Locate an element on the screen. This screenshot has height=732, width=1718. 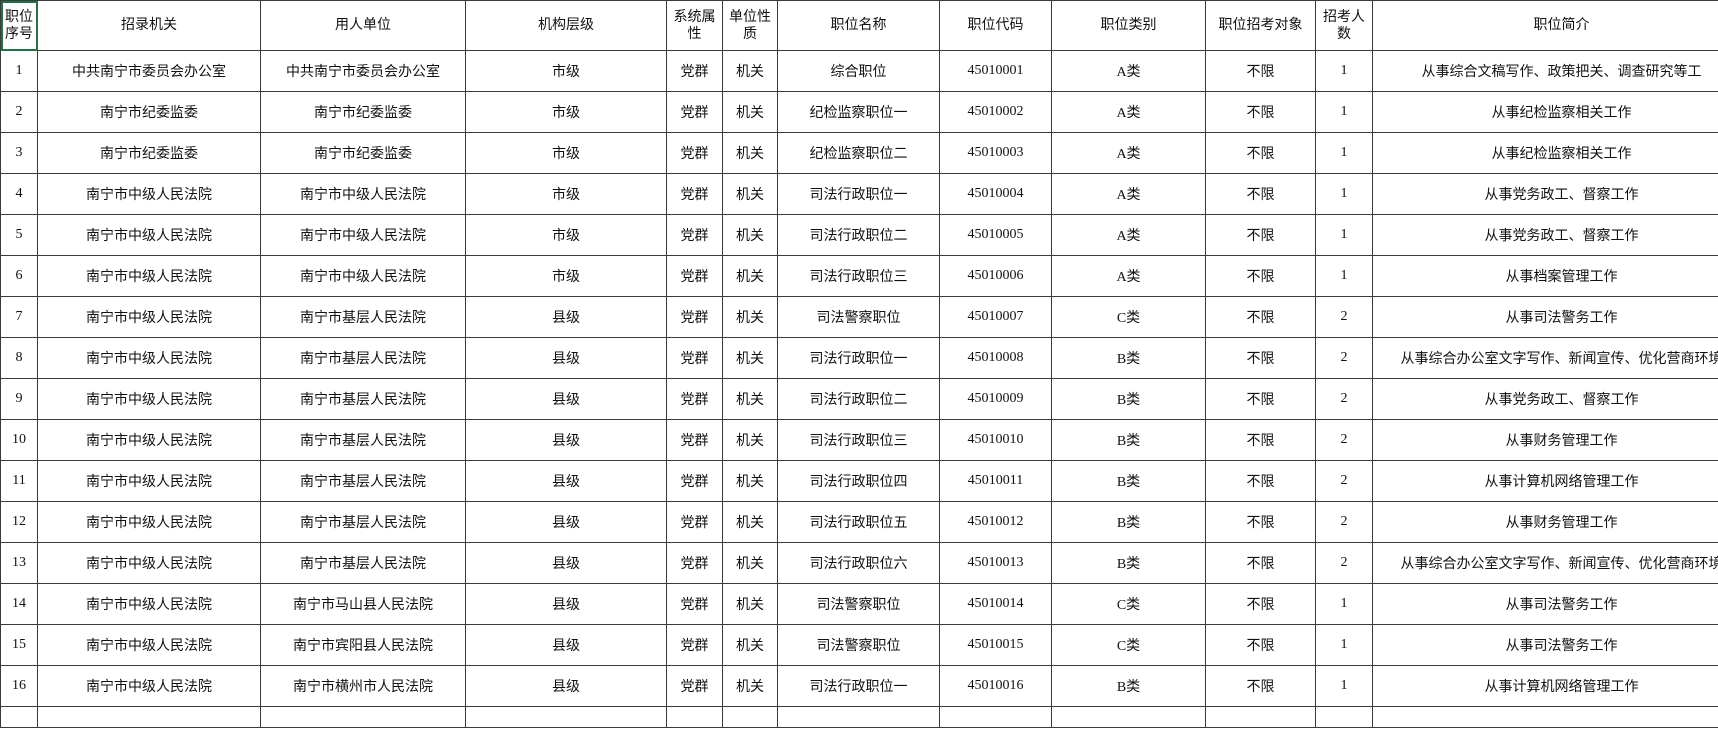
table-cell: 南宁市纪委监委 is located at coordinates (149, 153).